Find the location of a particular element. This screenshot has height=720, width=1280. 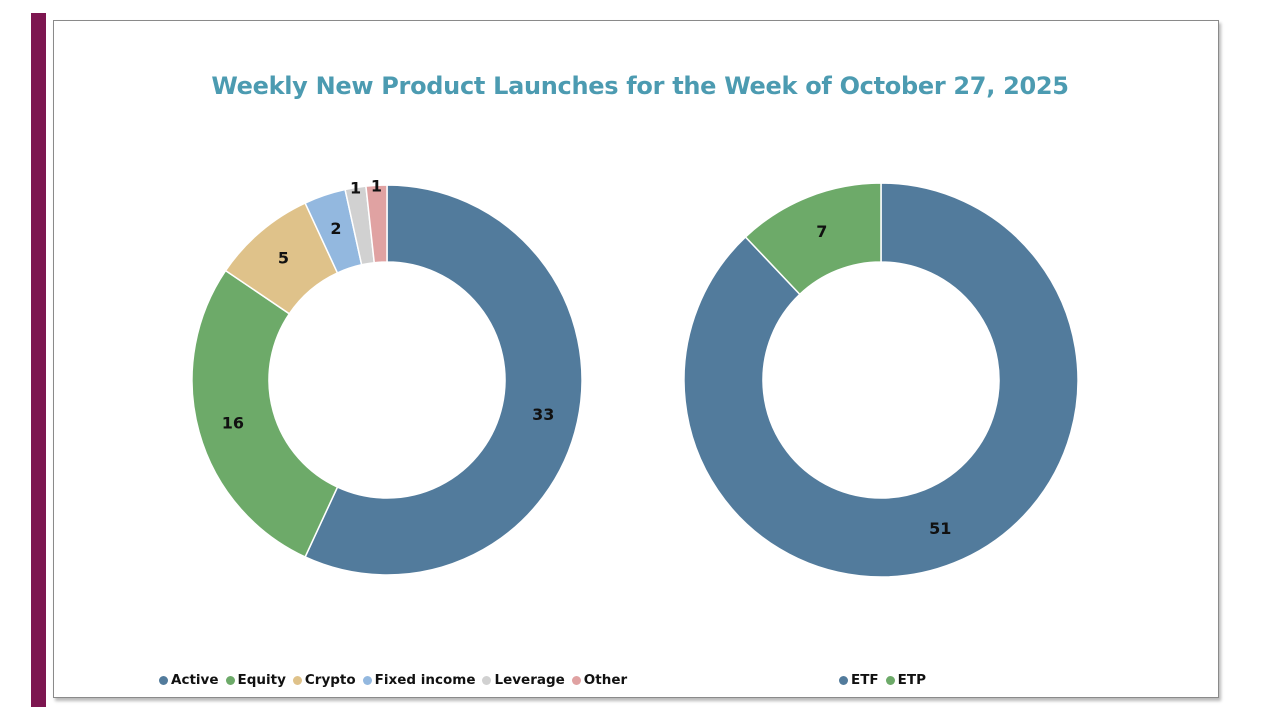

legend-item-etf: ETF is located at coordinates (859, 680).